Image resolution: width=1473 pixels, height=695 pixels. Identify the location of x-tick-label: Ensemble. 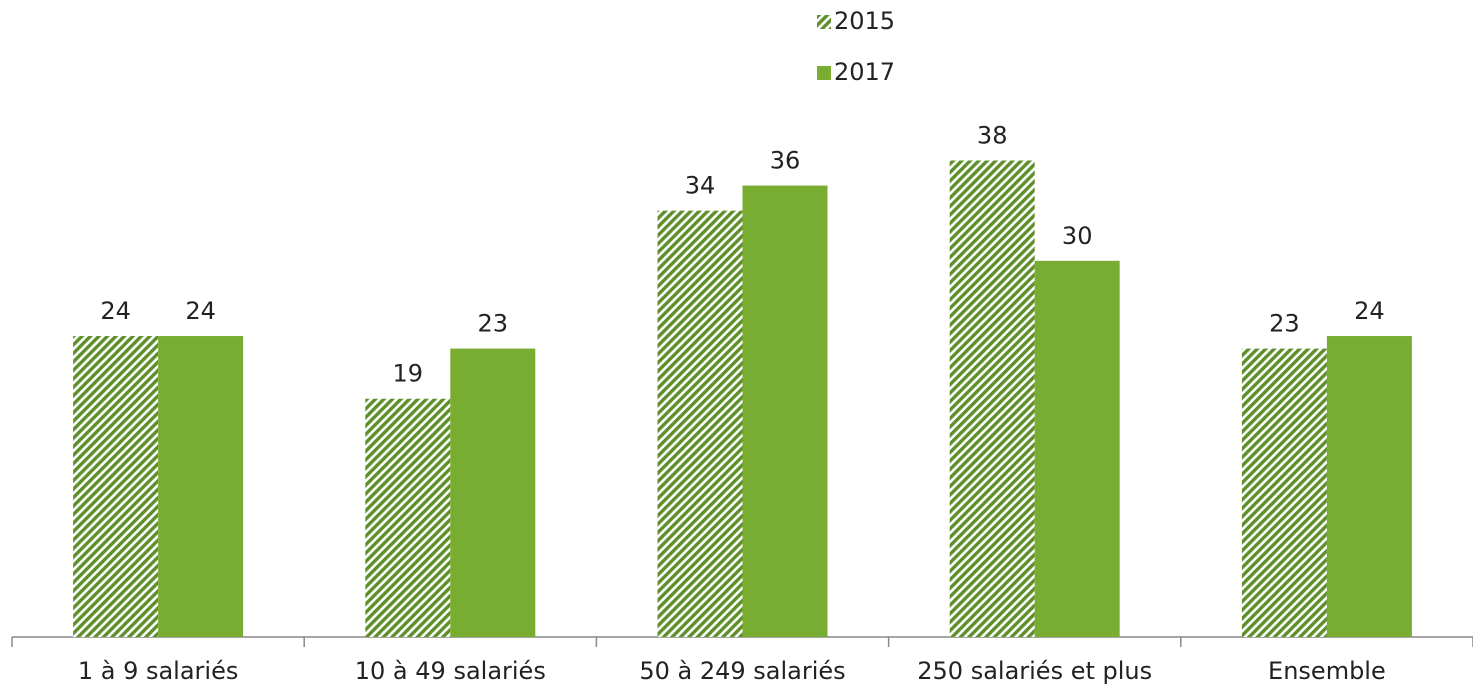
(1327, 671).